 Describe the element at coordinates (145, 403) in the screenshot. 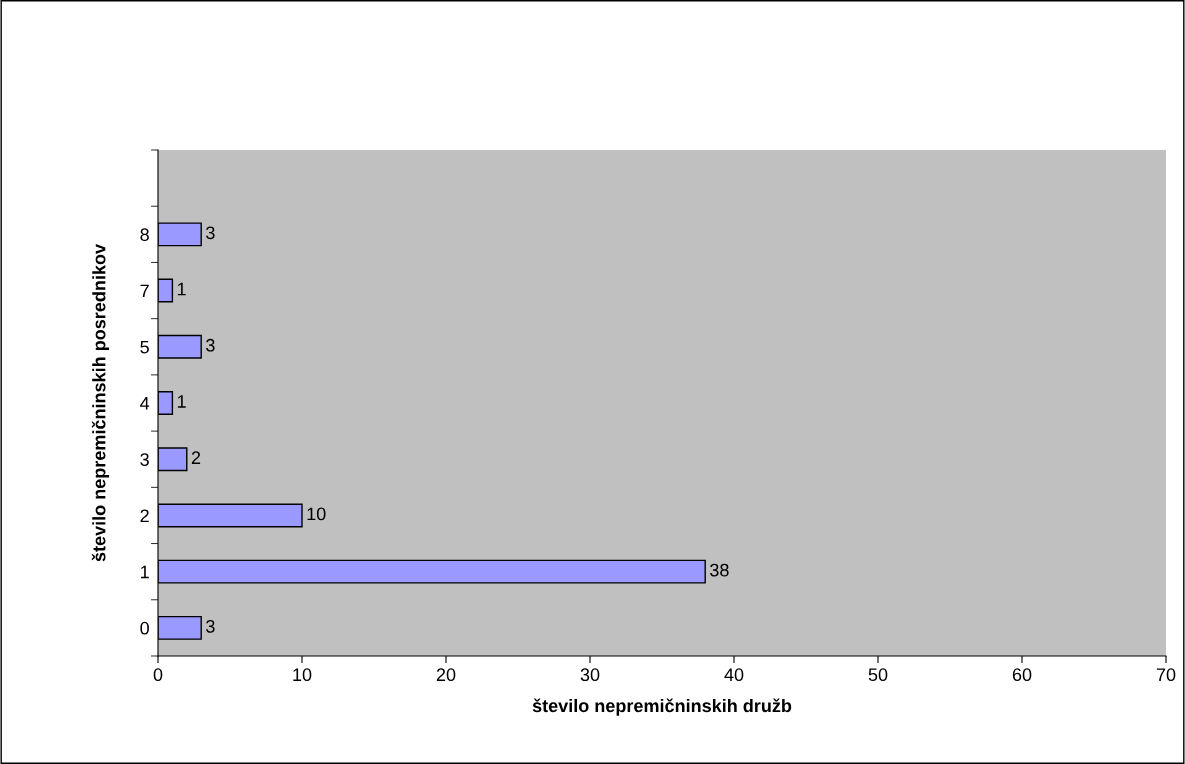

I see `y-tick-label: 4` at that location.